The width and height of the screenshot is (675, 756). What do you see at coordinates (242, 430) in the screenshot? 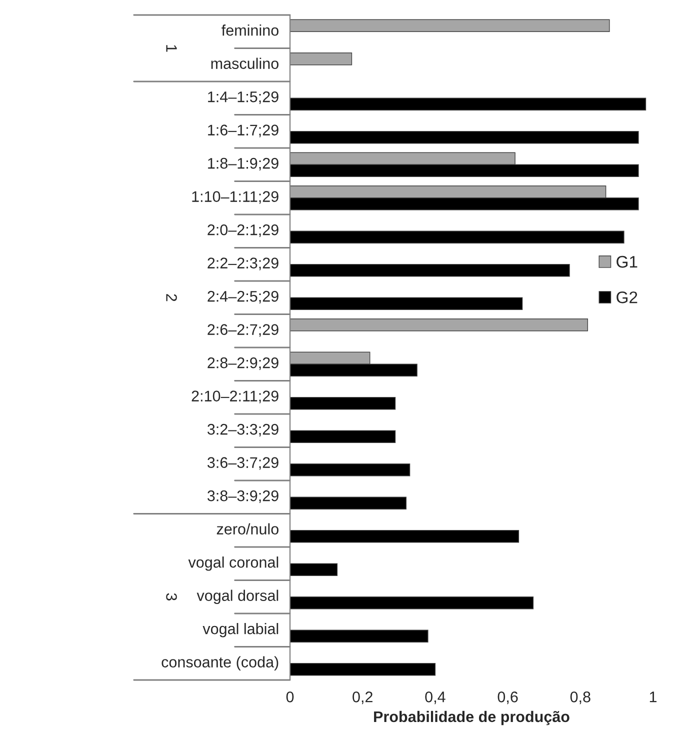
I see `y-tick-label: 3:2–3:3;29` at bounding box center [242, 430].